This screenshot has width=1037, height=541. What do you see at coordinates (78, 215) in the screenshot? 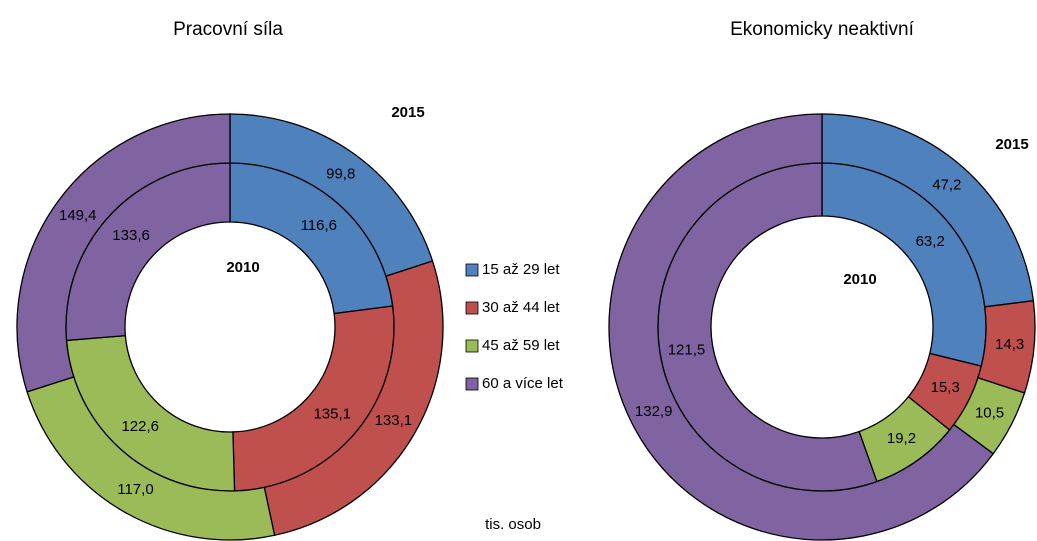
I see `data-label: 149,4` at bounding box center [78, 215].